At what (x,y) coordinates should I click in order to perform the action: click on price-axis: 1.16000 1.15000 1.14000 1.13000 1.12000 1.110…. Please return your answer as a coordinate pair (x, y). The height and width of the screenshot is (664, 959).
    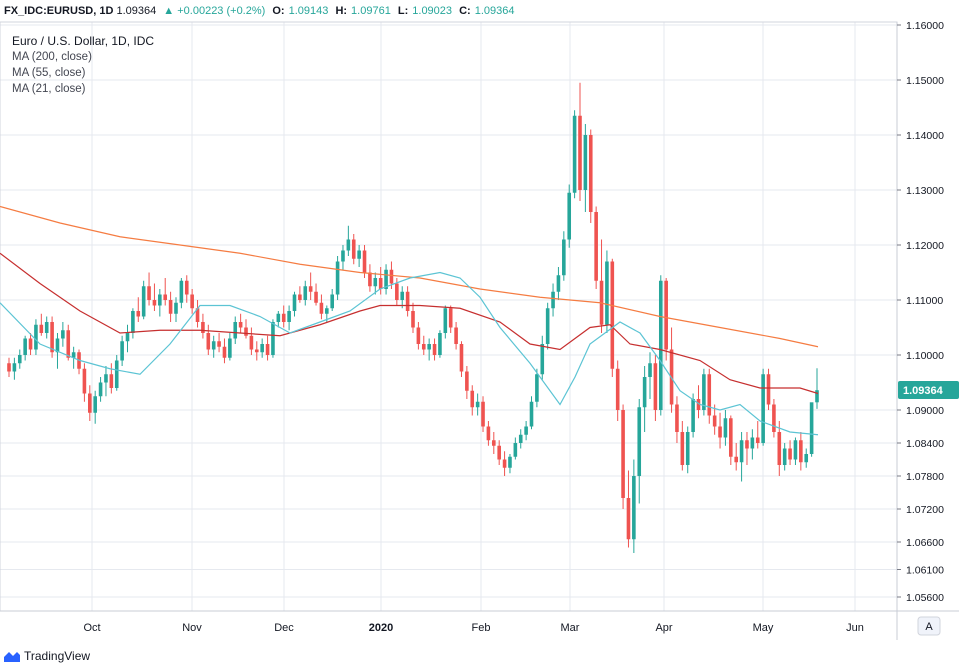
    Looking at the image, I should click on (920, 312).